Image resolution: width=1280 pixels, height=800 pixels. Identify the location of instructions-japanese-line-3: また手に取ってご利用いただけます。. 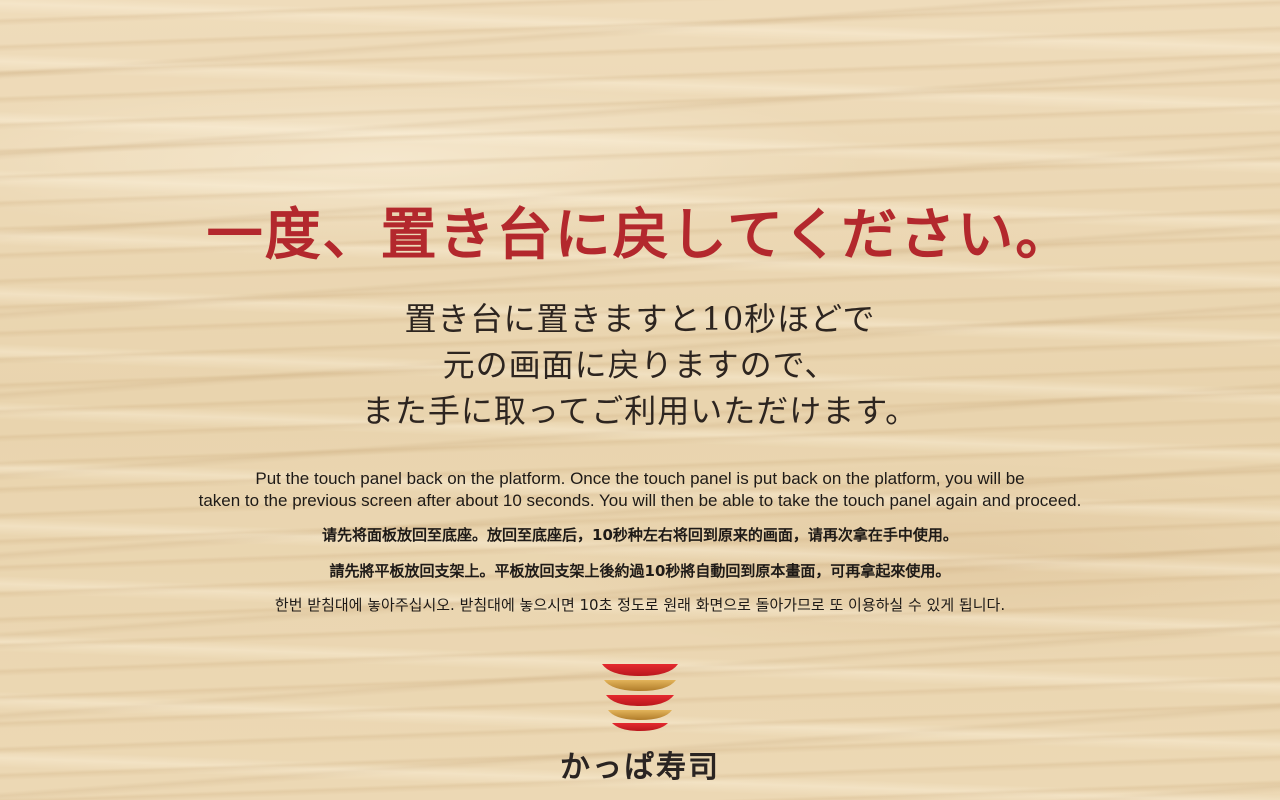
(640, 411).